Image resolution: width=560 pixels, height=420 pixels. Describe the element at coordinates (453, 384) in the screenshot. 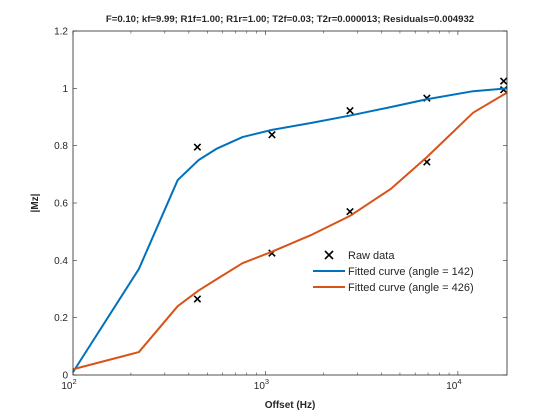

I see `x-tick-label: 10⁴` at that location.